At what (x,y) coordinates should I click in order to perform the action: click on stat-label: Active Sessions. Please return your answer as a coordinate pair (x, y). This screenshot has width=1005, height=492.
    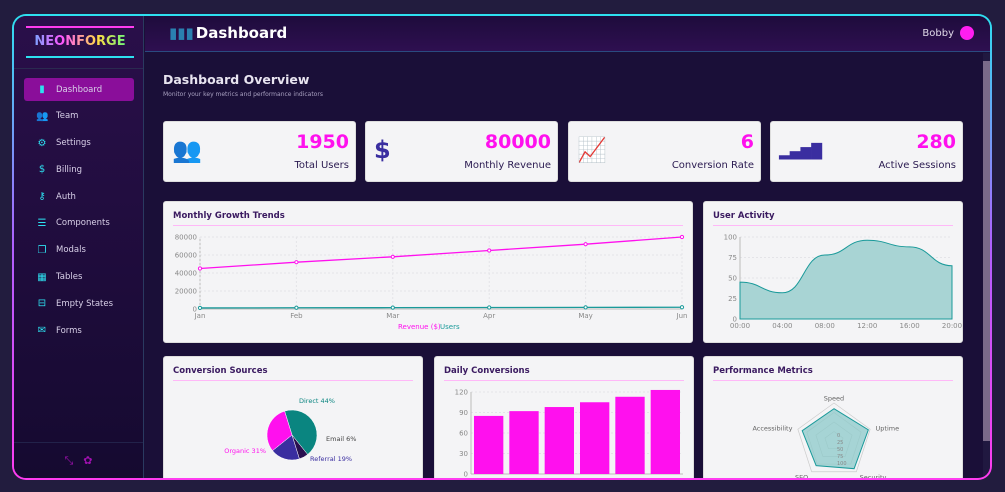
    Looking at the image, I should click on (917, 165).